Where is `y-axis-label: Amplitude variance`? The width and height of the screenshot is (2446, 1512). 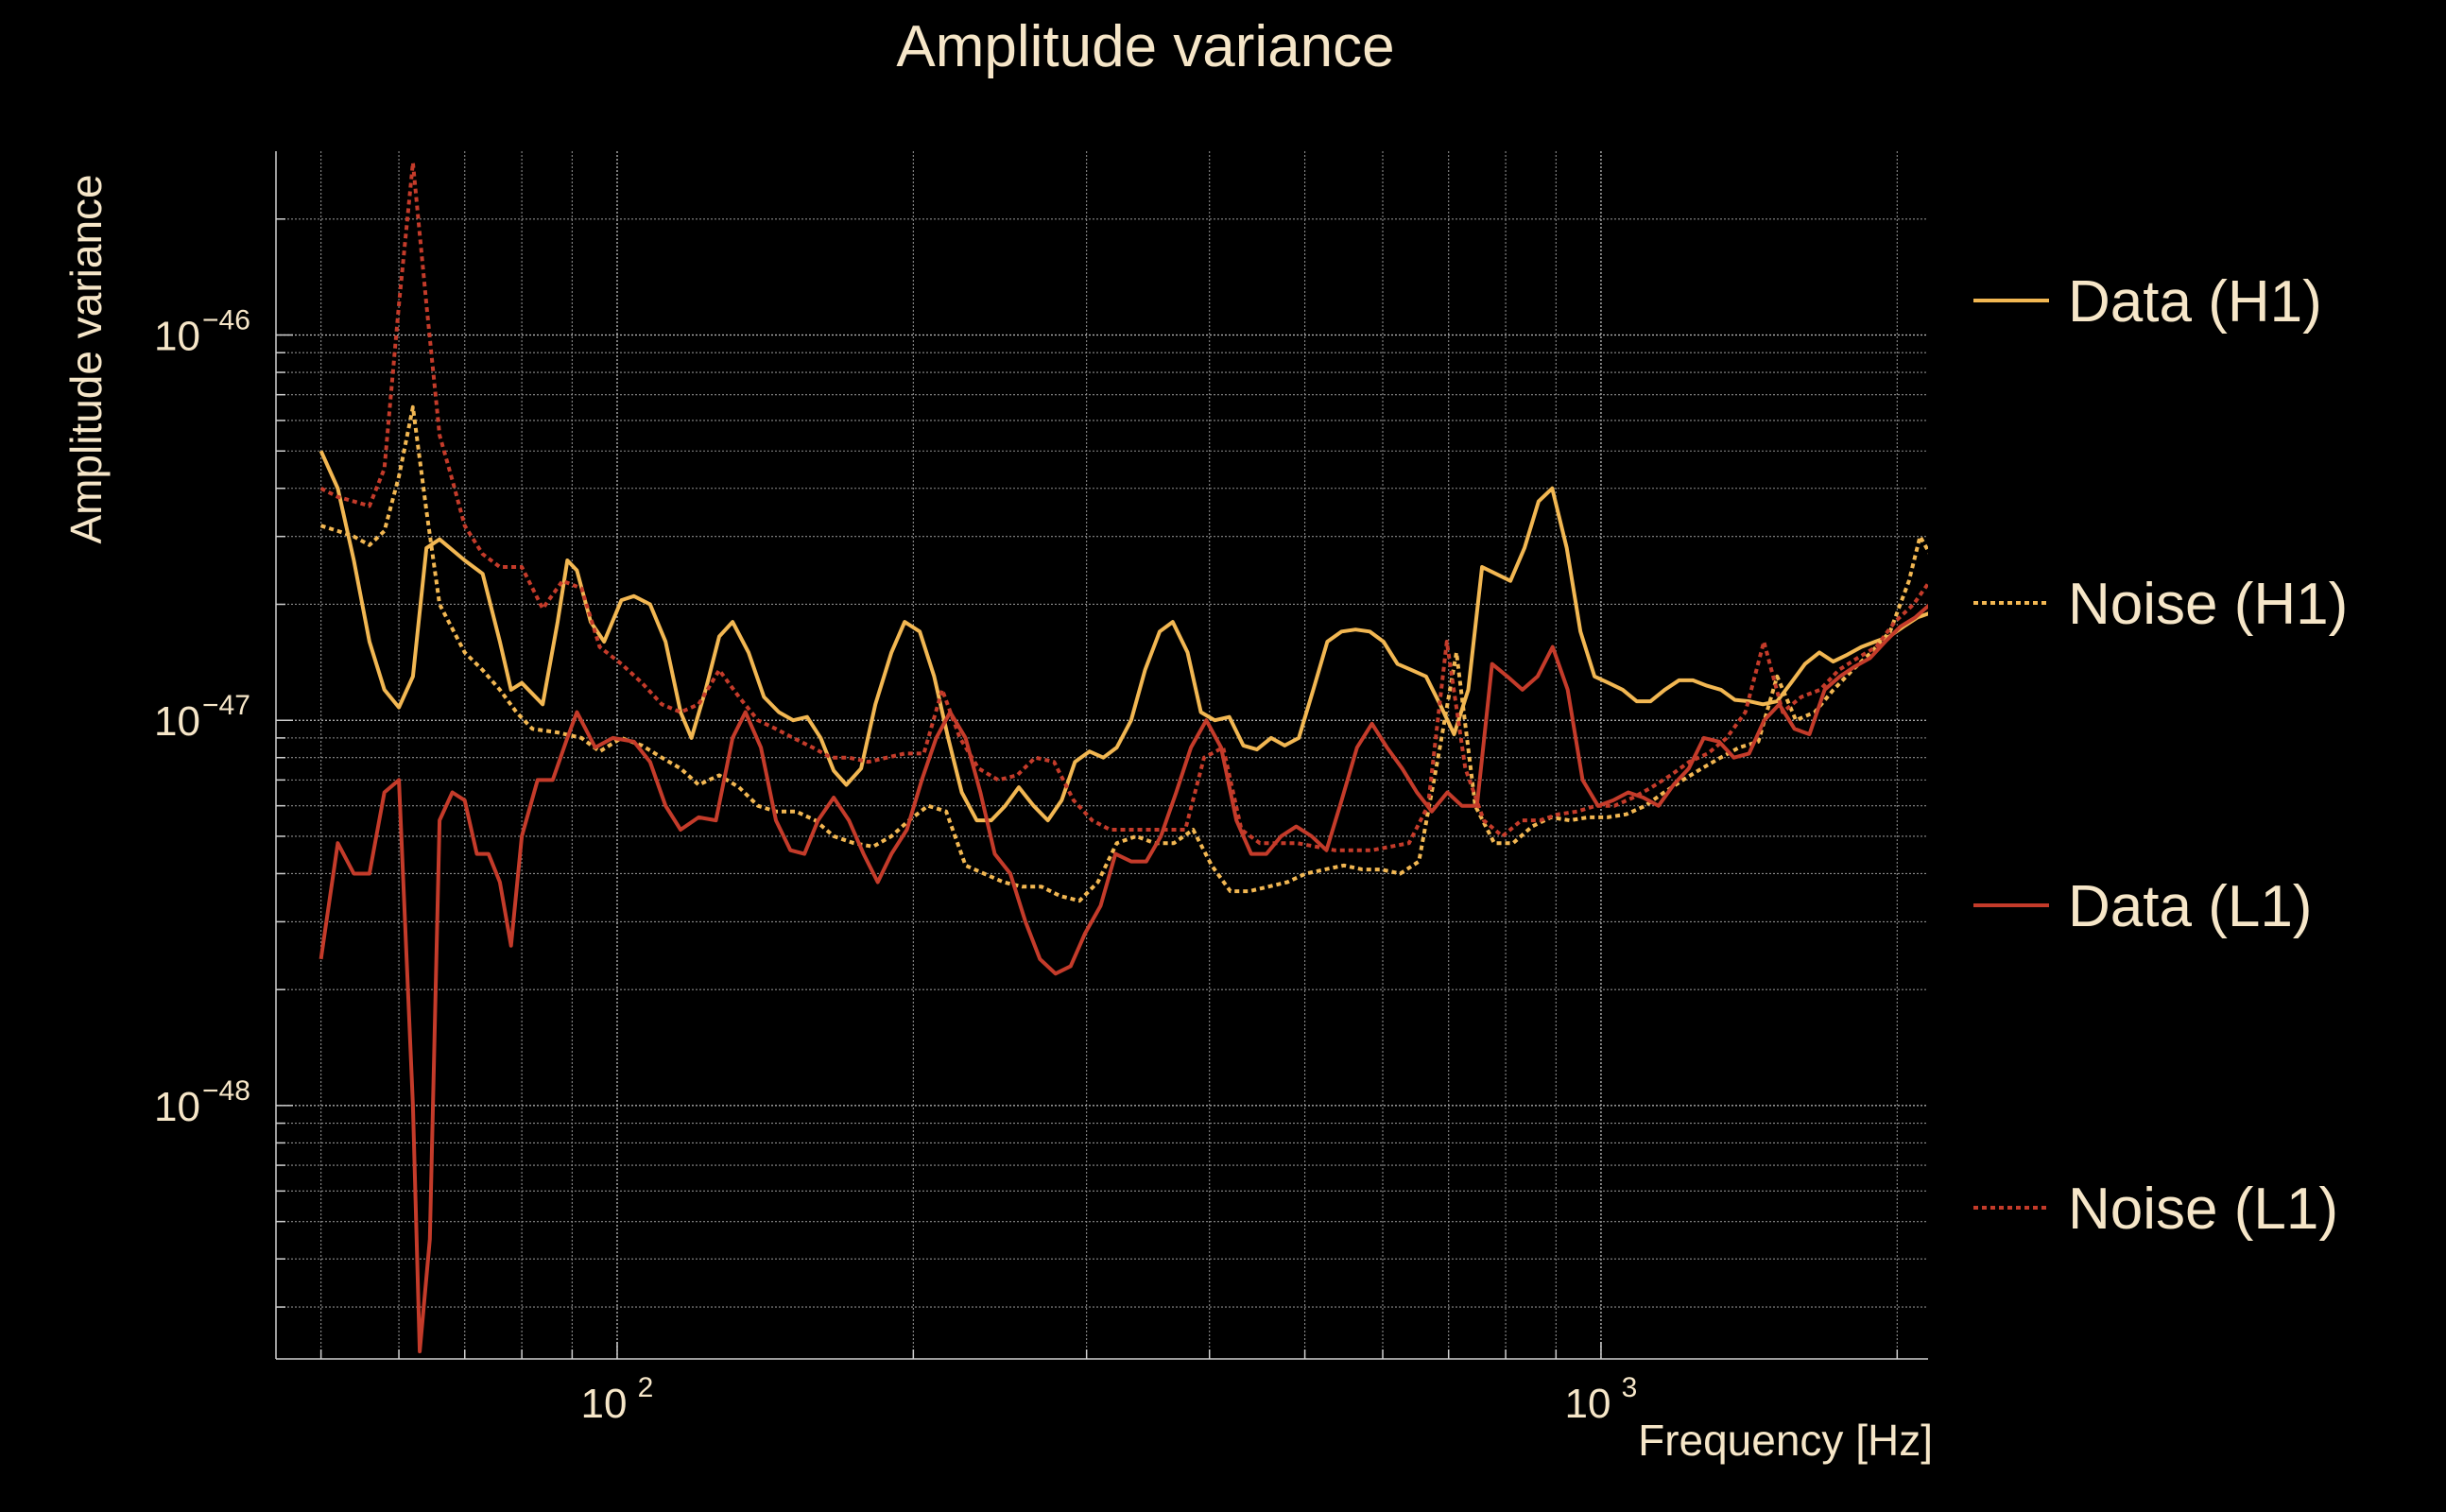 y-axis-label: Amplitude variance is located at coordinates (86, 358).